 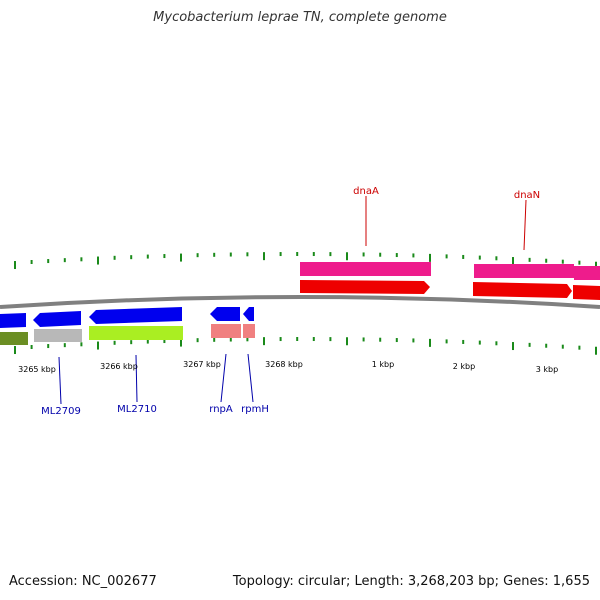 What do you see at coordinates (37, 369) in the screenshot?
I see `scale-label: 3265 kbp` at bounding box center [37, 369].